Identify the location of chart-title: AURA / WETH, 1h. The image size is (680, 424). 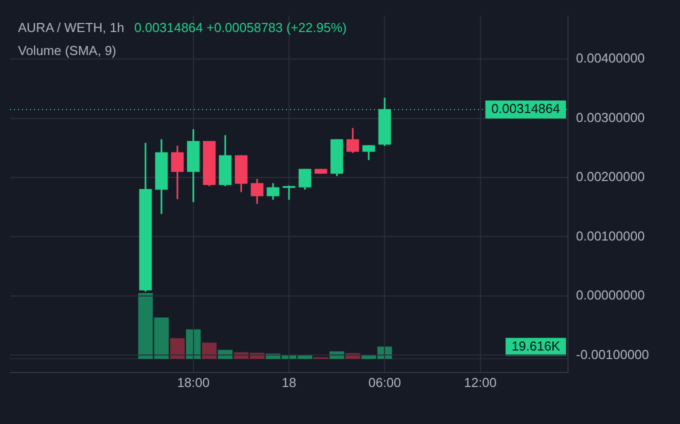
(71, 27).